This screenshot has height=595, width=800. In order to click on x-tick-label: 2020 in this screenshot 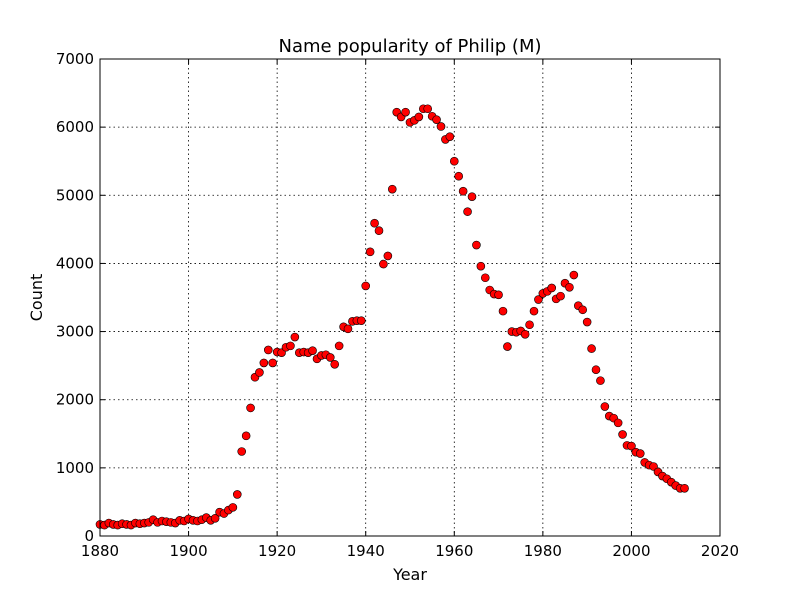, I will do `click(720, 551)`.